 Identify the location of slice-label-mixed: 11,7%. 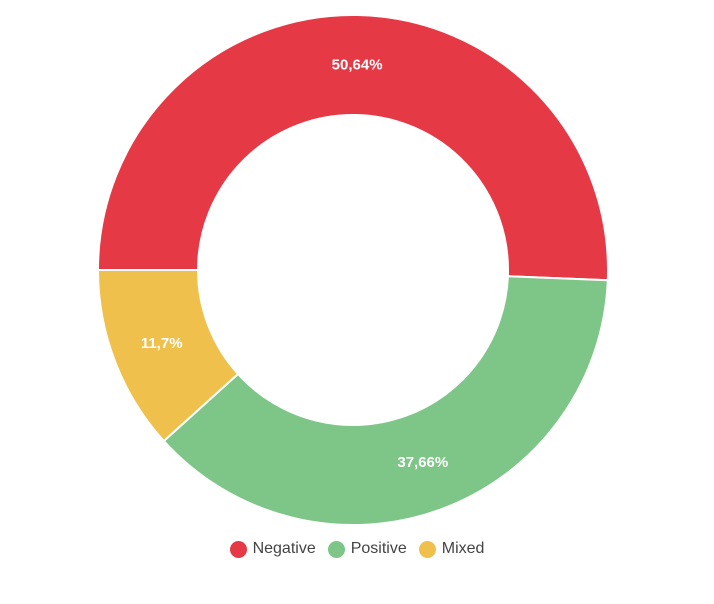
(162, 343).